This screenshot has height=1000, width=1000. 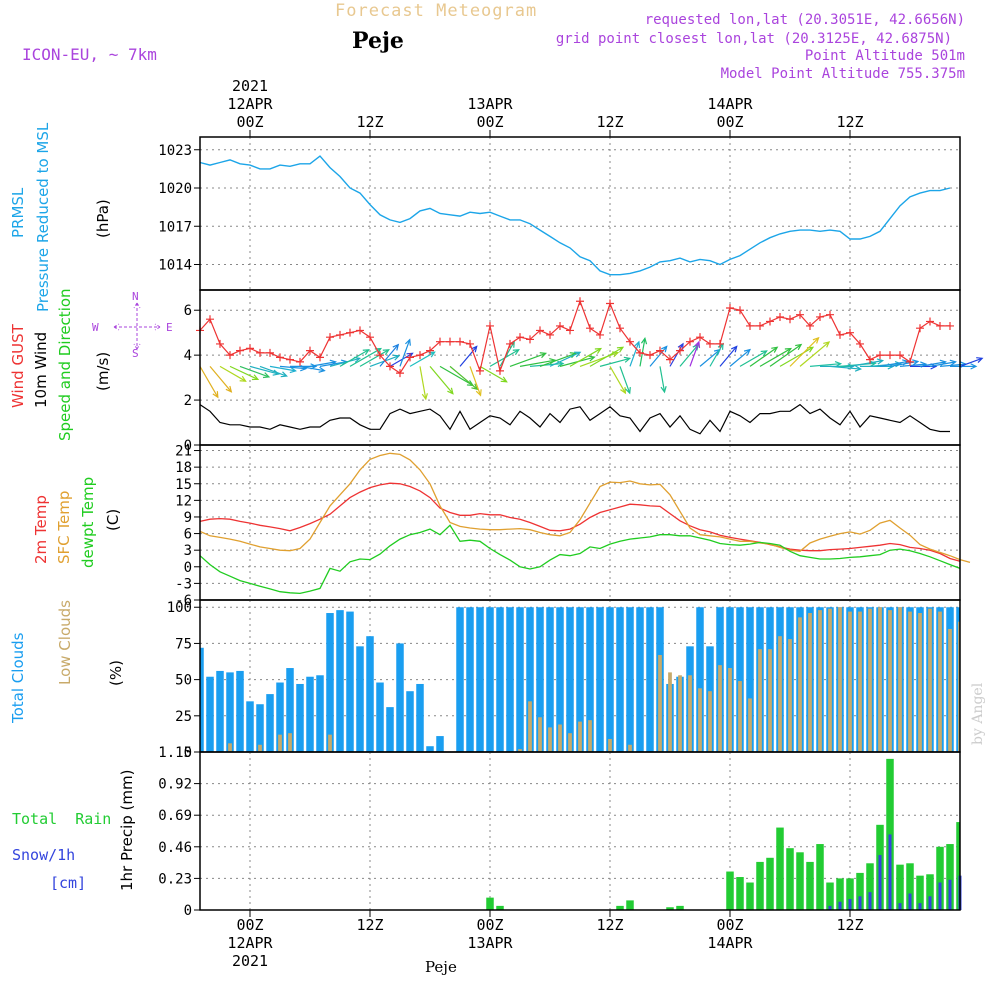 I want to click on signature: by Angel, so click(x=978, y=713).